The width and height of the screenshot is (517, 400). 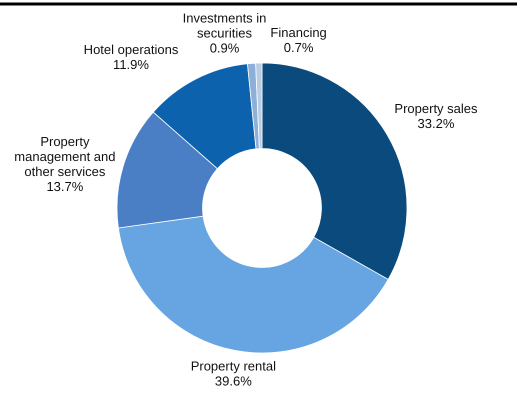 I want to click on data-label: 11.9%, so click(x=131, y=64).